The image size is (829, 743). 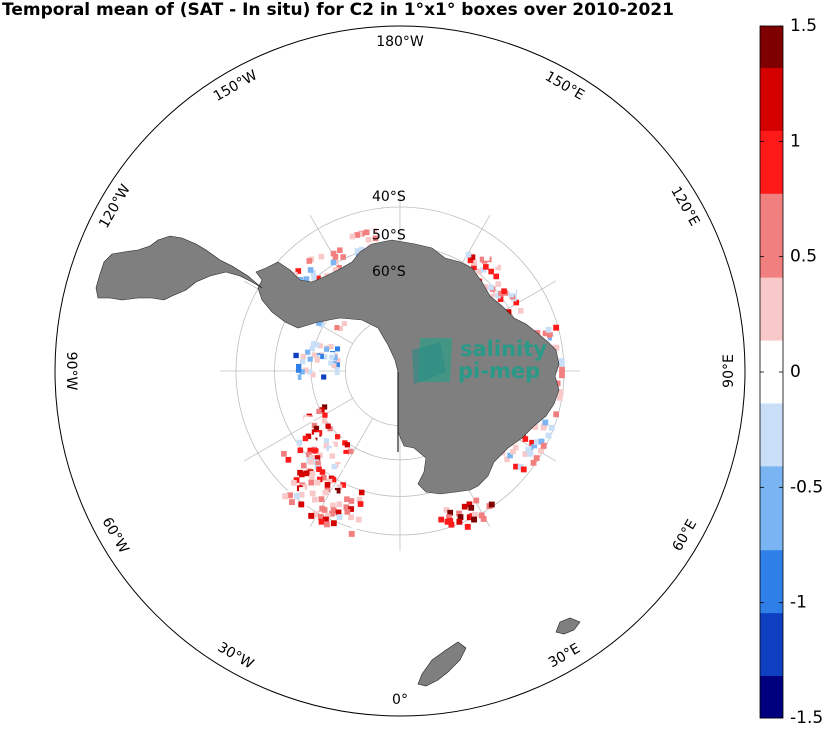 What do you see at coordinates (684, 206) in the screenshot?
I see `meridian-label: 120°E` at bounding box center [684, 206].